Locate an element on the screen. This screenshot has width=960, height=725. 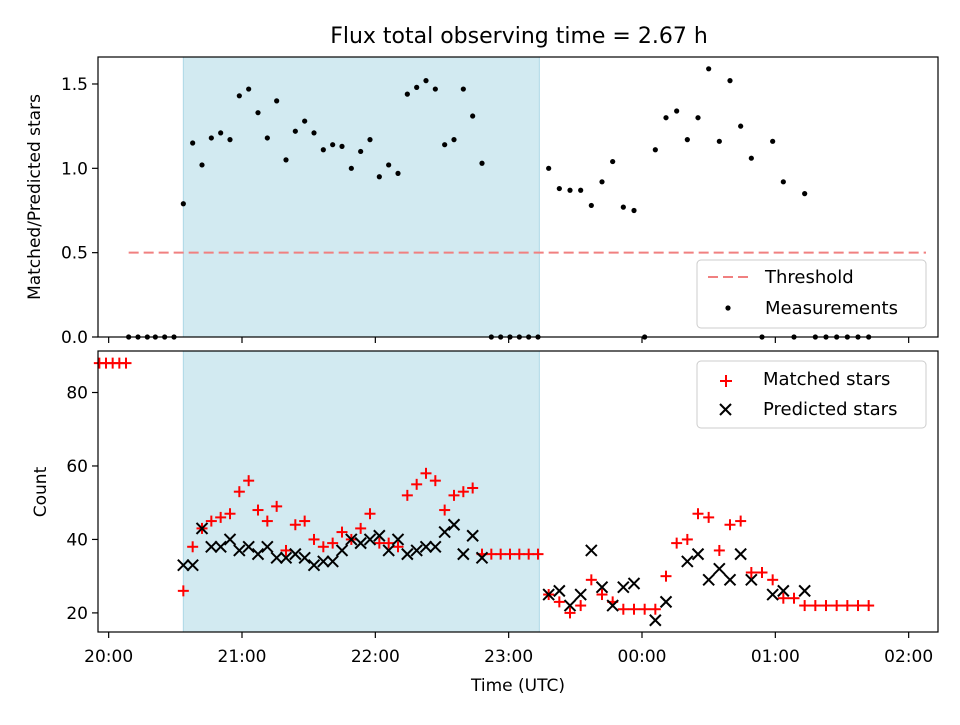
legend-matched-swatch is located at coordinates (726, 381).